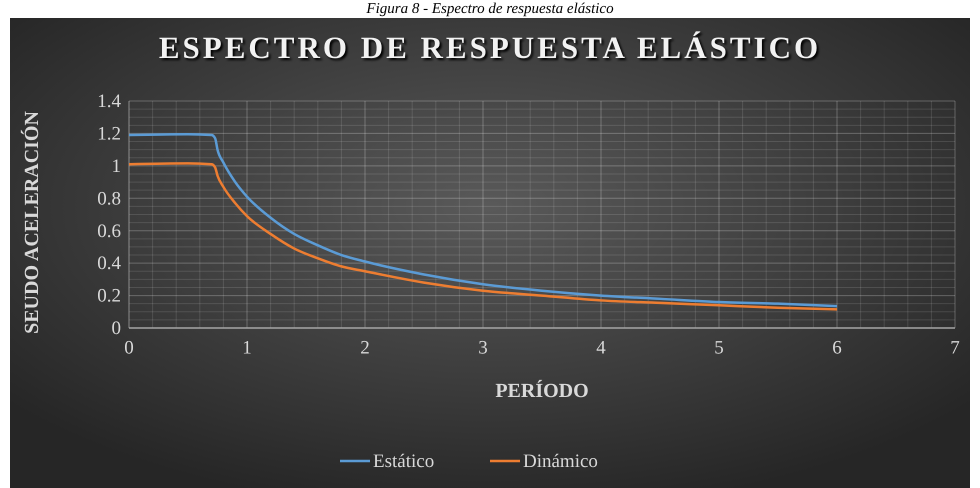  Describe the element at coordinates (601, 347) in the screenshot. I see `x-tick-label: 4` at that location.